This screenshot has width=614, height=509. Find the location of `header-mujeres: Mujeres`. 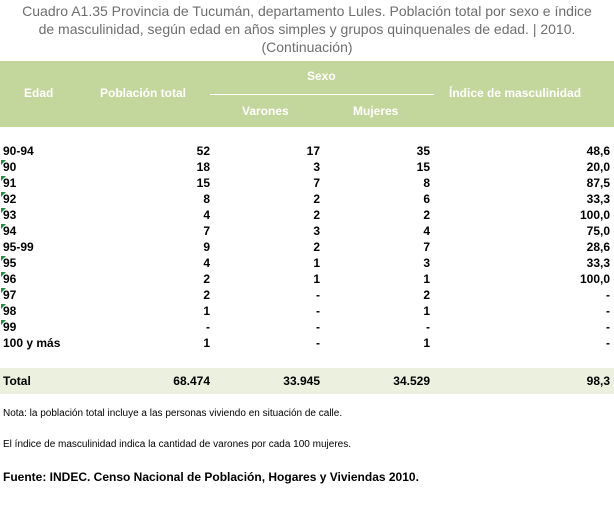

header-mujeres: Mujeres is located at coordinates (376, 111).